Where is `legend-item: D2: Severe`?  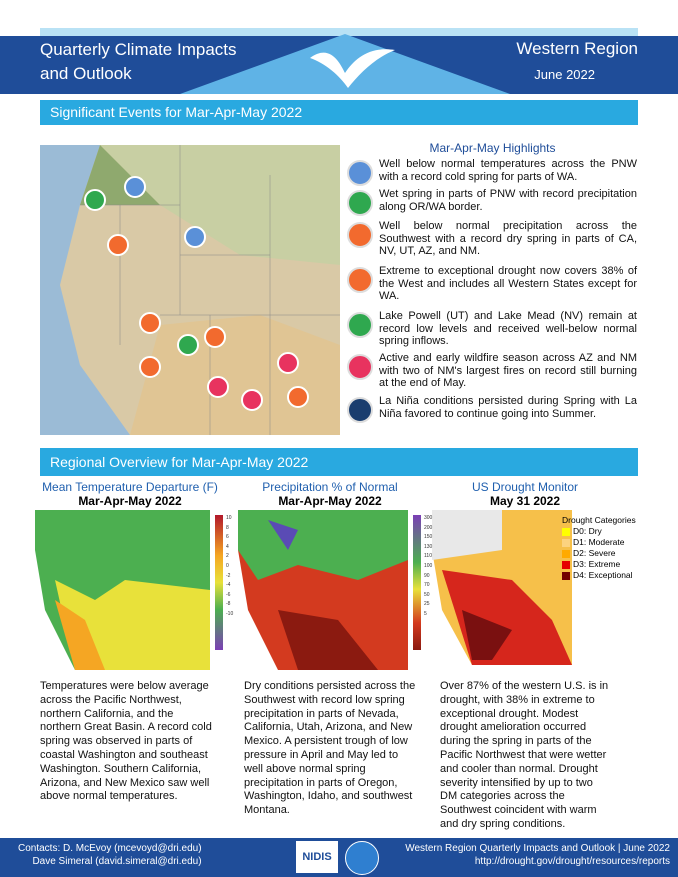 legend-item: D2: Severe is located at coordinates (599, 553).